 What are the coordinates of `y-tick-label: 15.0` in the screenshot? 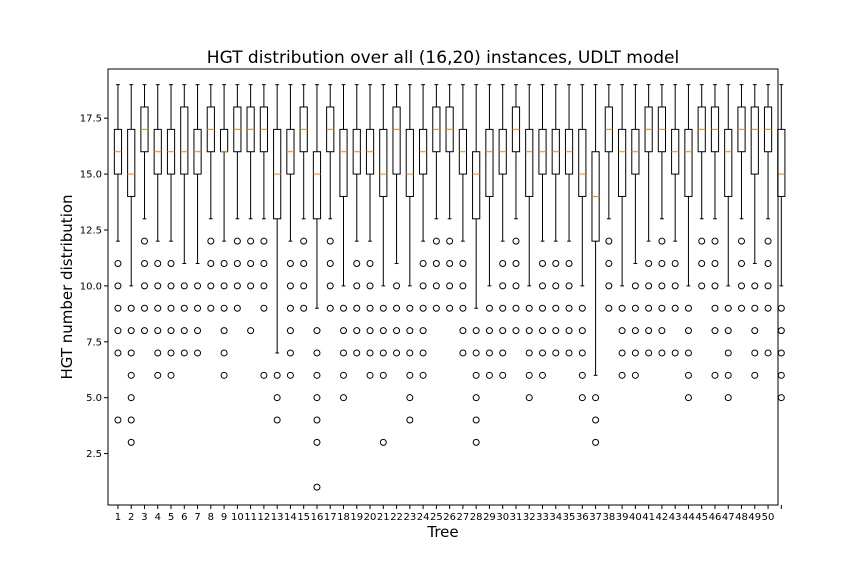 It's located at (91, 175).